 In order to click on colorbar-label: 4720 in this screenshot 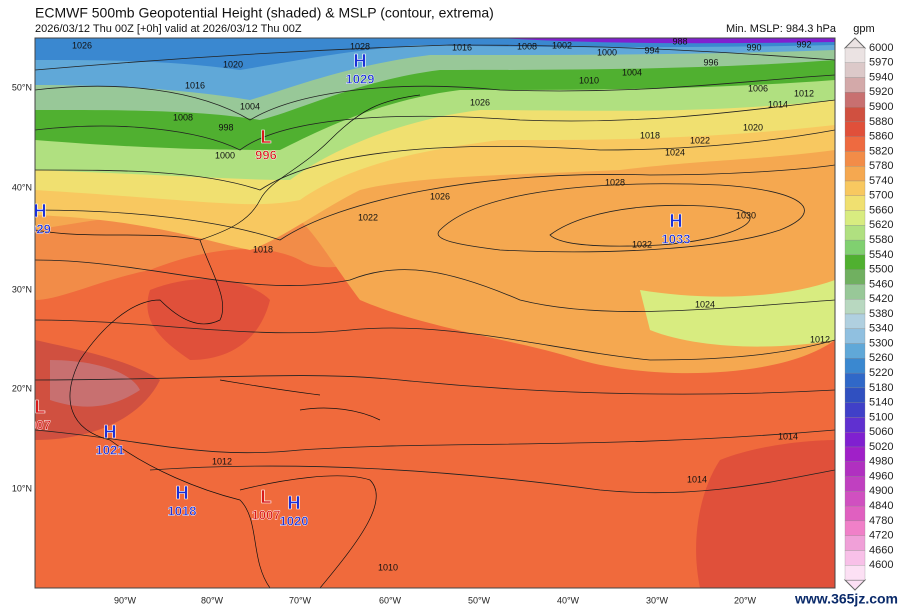, I will do `click(881, 536)`.